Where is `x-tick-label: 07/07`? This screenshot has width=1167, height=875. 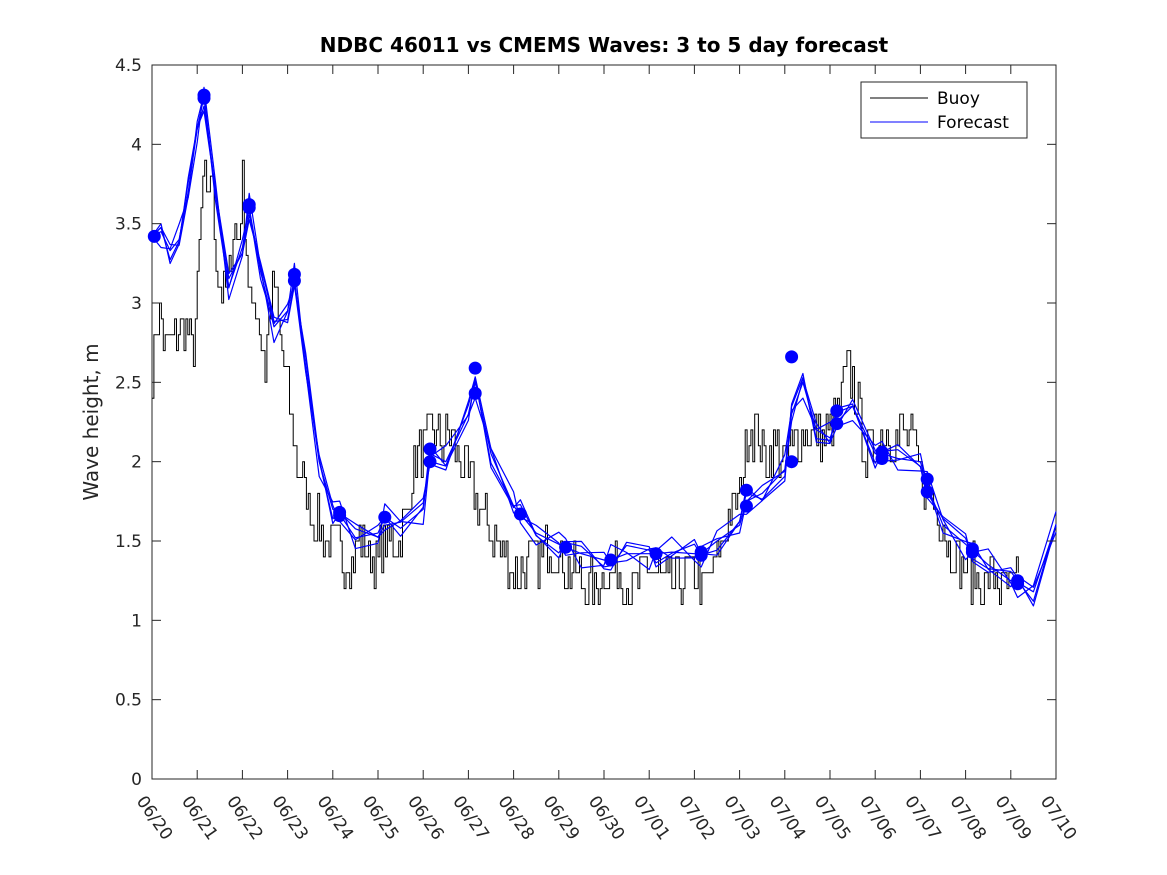
x-tick-label: 07/07 is located at coordinates (922, 818).